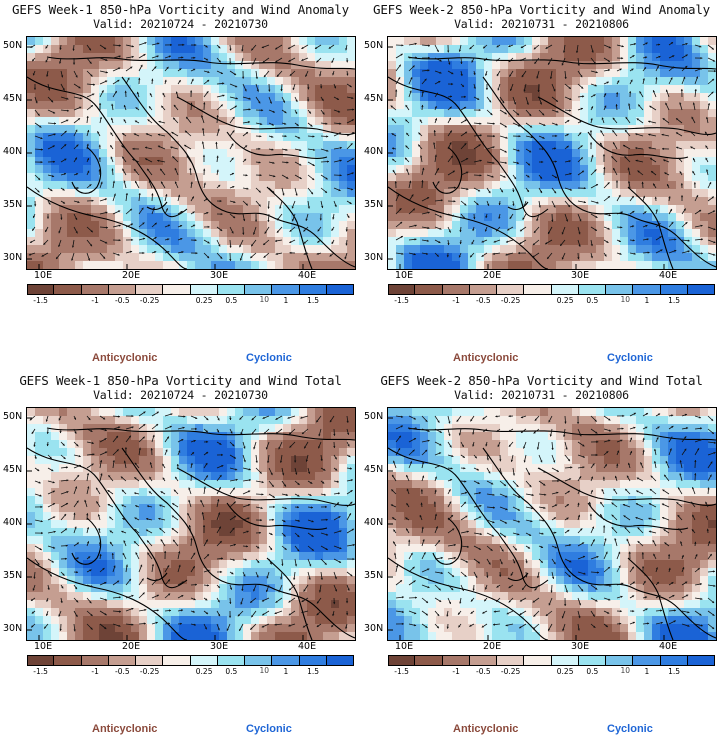 Image resolution: width=722 pixels, height=742 pixels. Describe the element at coordinates (483, 671) in the screenshot. I see `colorbar-tick-label: -0.5` at that location.